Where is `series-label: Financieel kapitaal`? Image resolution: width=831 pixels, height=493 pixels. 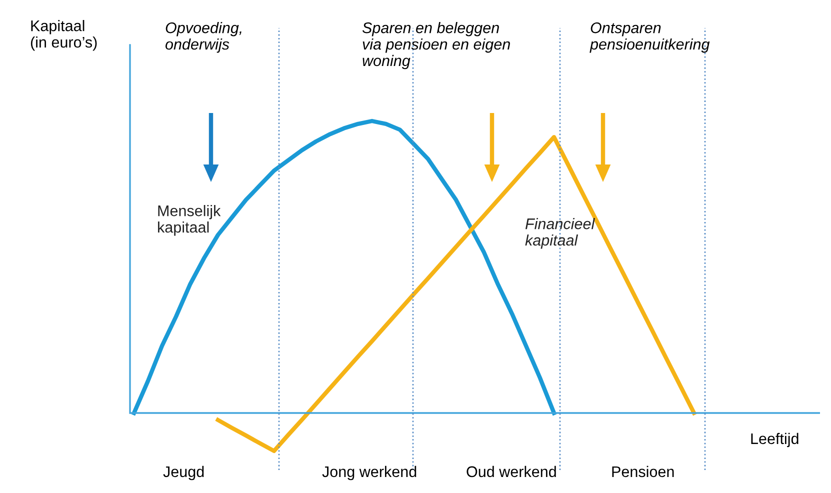 series-label: Financieel kapitaal is located at coordinates (560, 233).